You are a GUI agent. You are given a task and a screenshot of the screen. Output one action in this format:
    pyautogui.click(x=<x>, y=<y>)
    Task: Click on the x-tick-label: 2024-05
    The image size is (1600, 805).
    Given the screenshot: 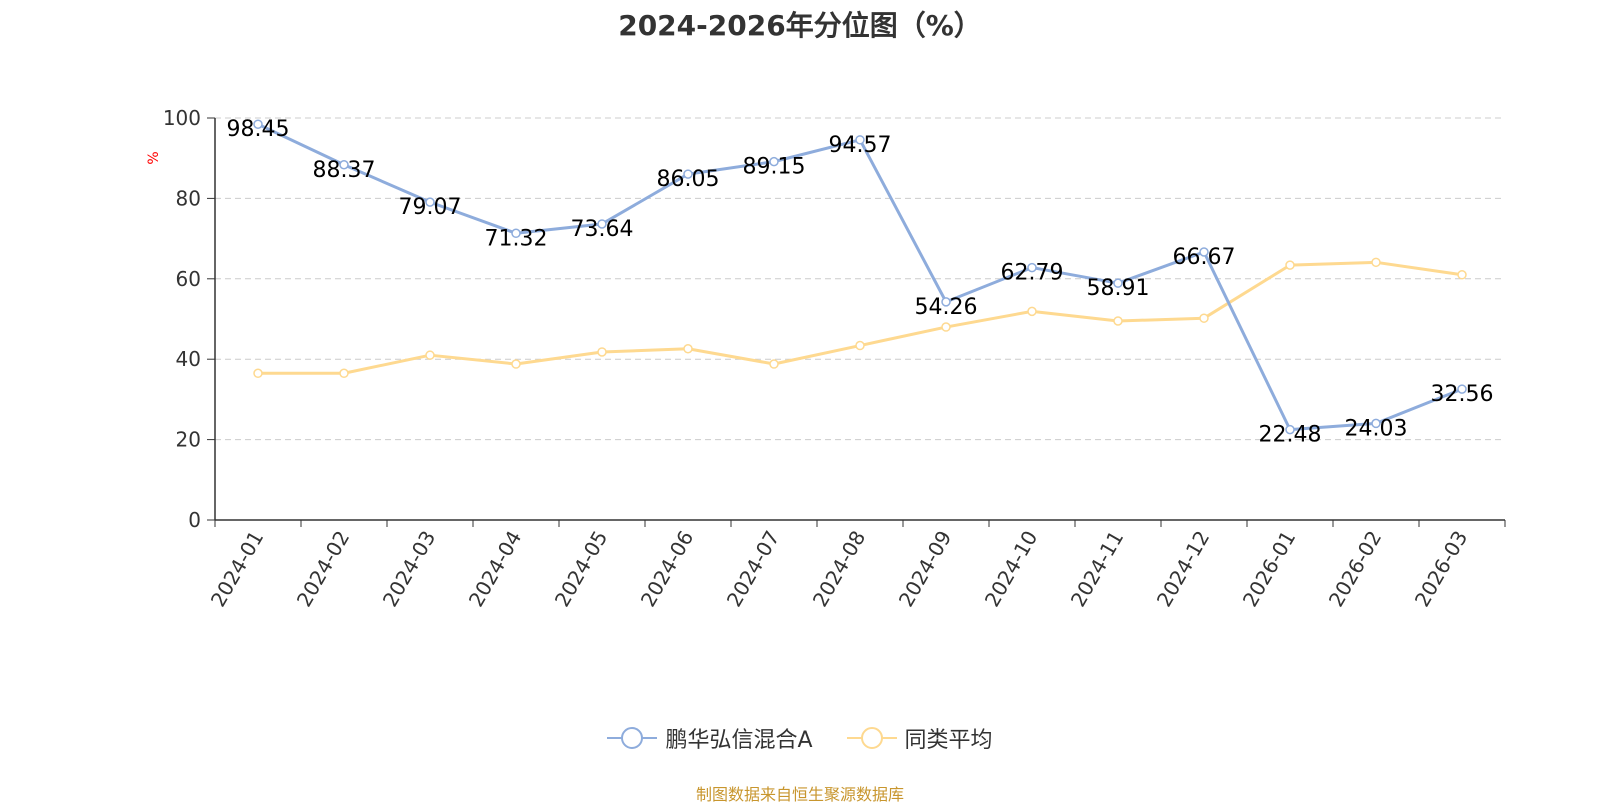 What is the action you would take?
    pyautogui.click(x=581, y=569)
    